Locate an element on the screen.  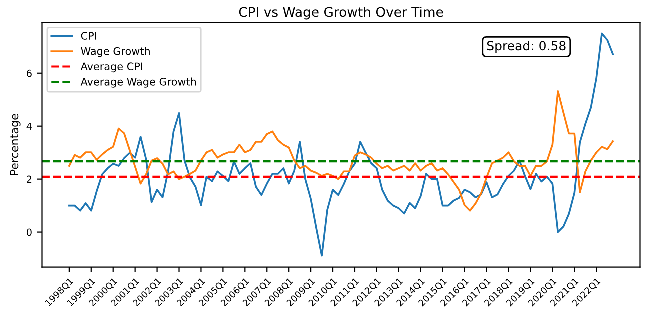
legend-label: Average CPI is located at coordinates (111, 67).